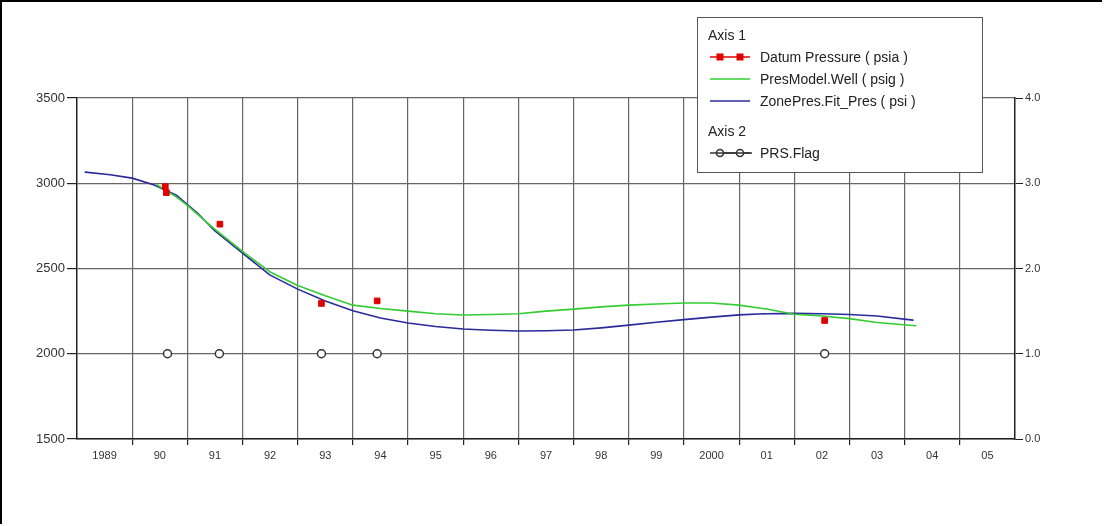  What do you see at coordinates (728, 131) in the screenshot?
I see `annotation: Axis 2` at bounding box center [728, 131].